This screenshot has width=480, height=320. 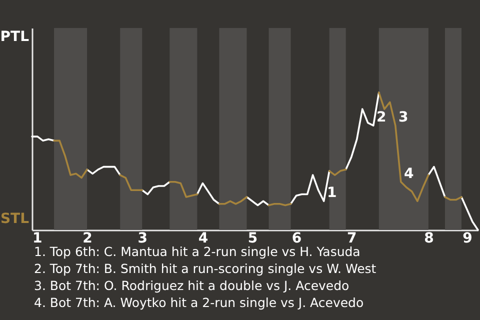 What do you see at coordinates (15, 219) in the screenshot?
I see `text: STL` at bounding box center [15, 219].